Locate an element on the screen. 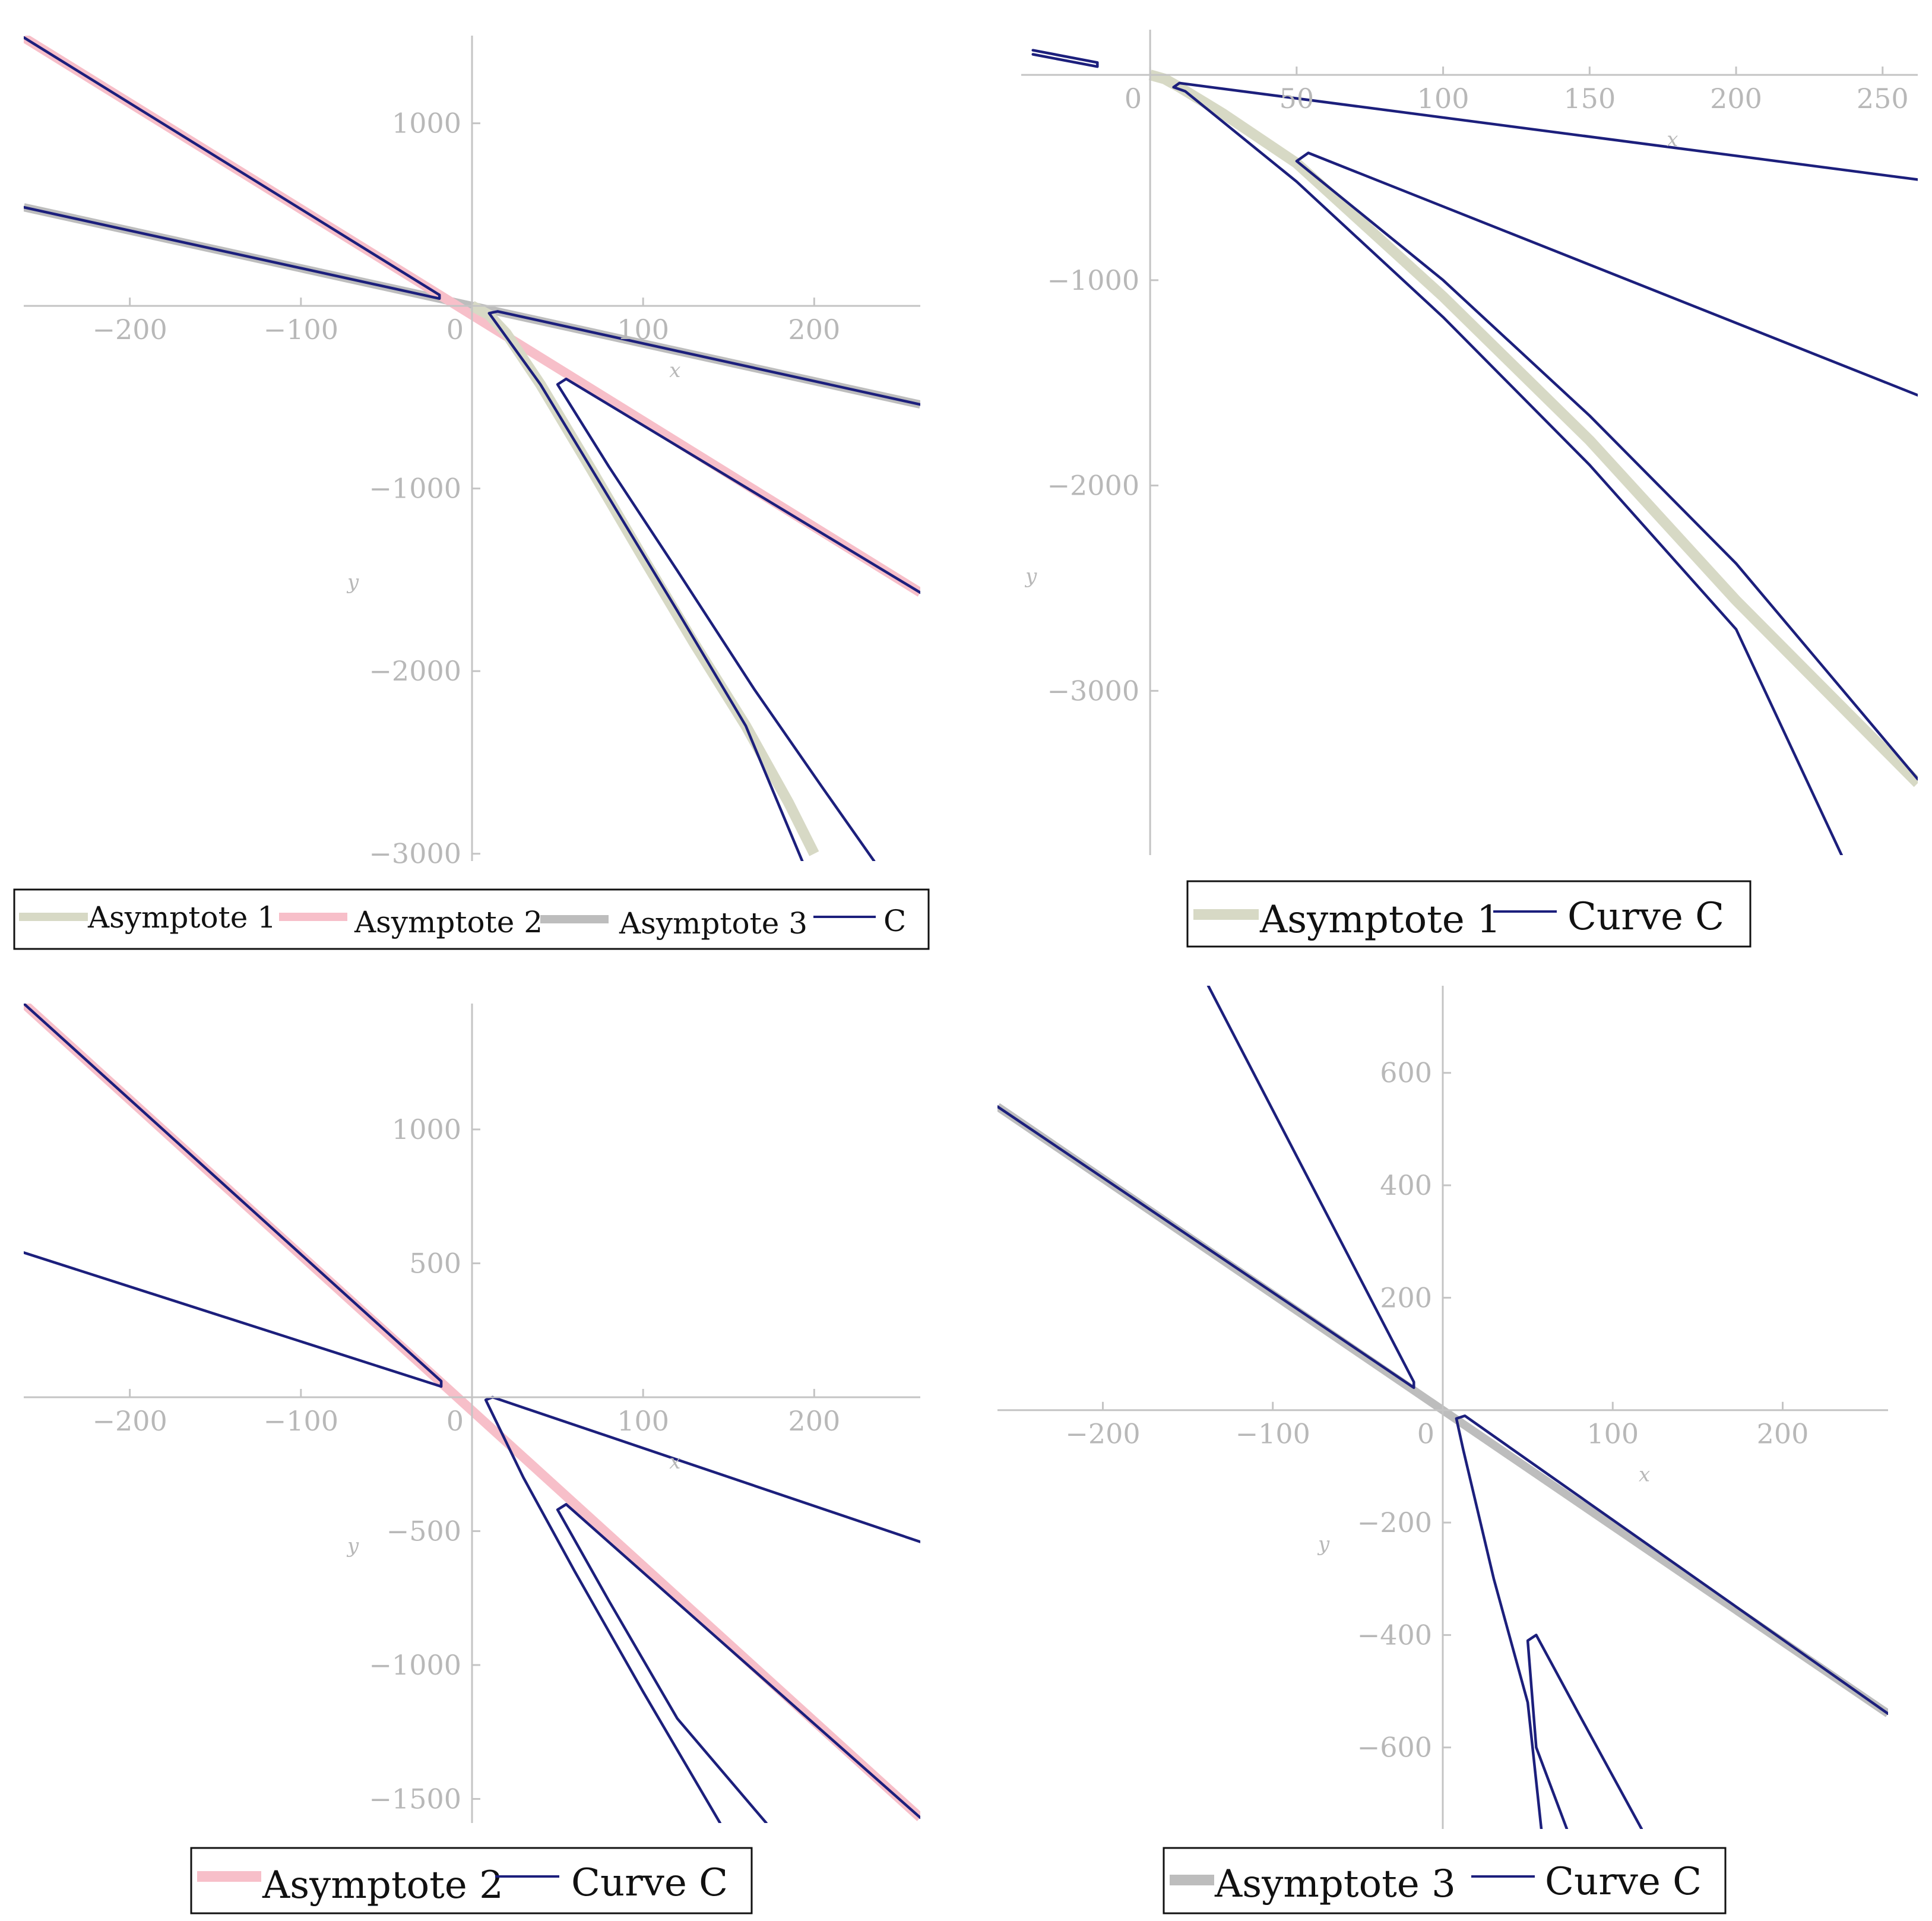  asymptote-1-line is located at coordinates (1533, 428).